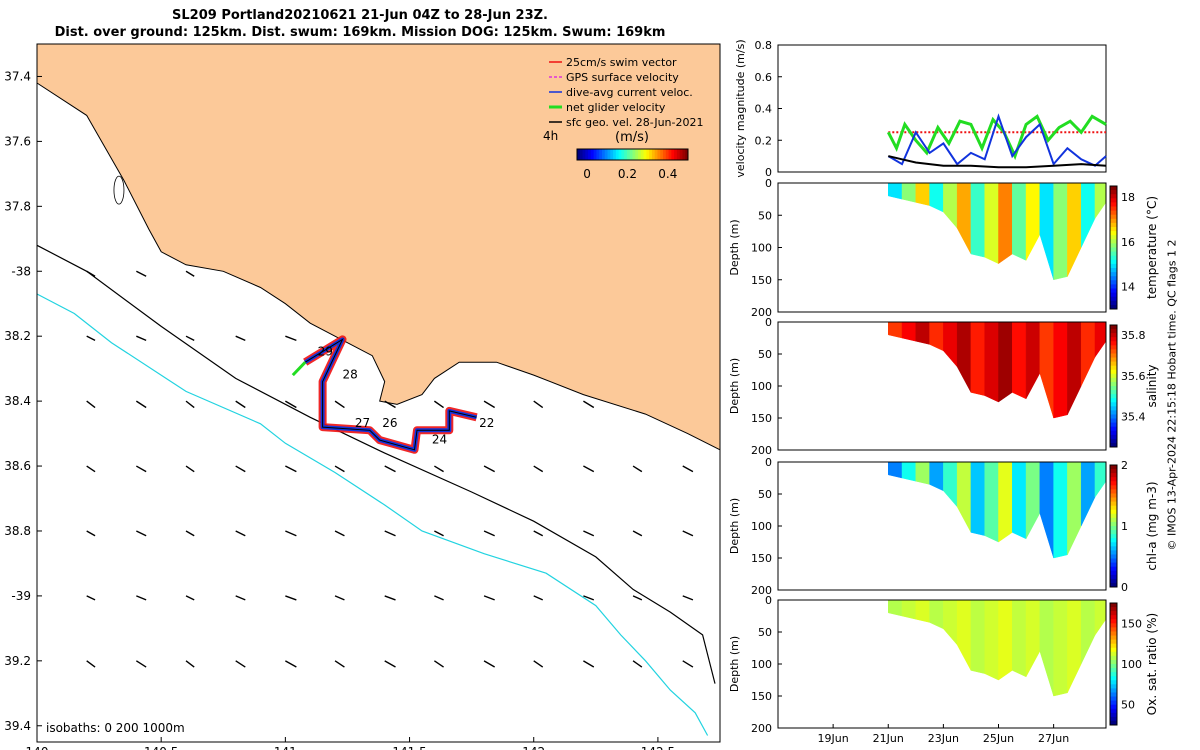 This screenshot has width=1200, height=750. I want to click on section-colorbar-label: salinity, so click(1152, 385).